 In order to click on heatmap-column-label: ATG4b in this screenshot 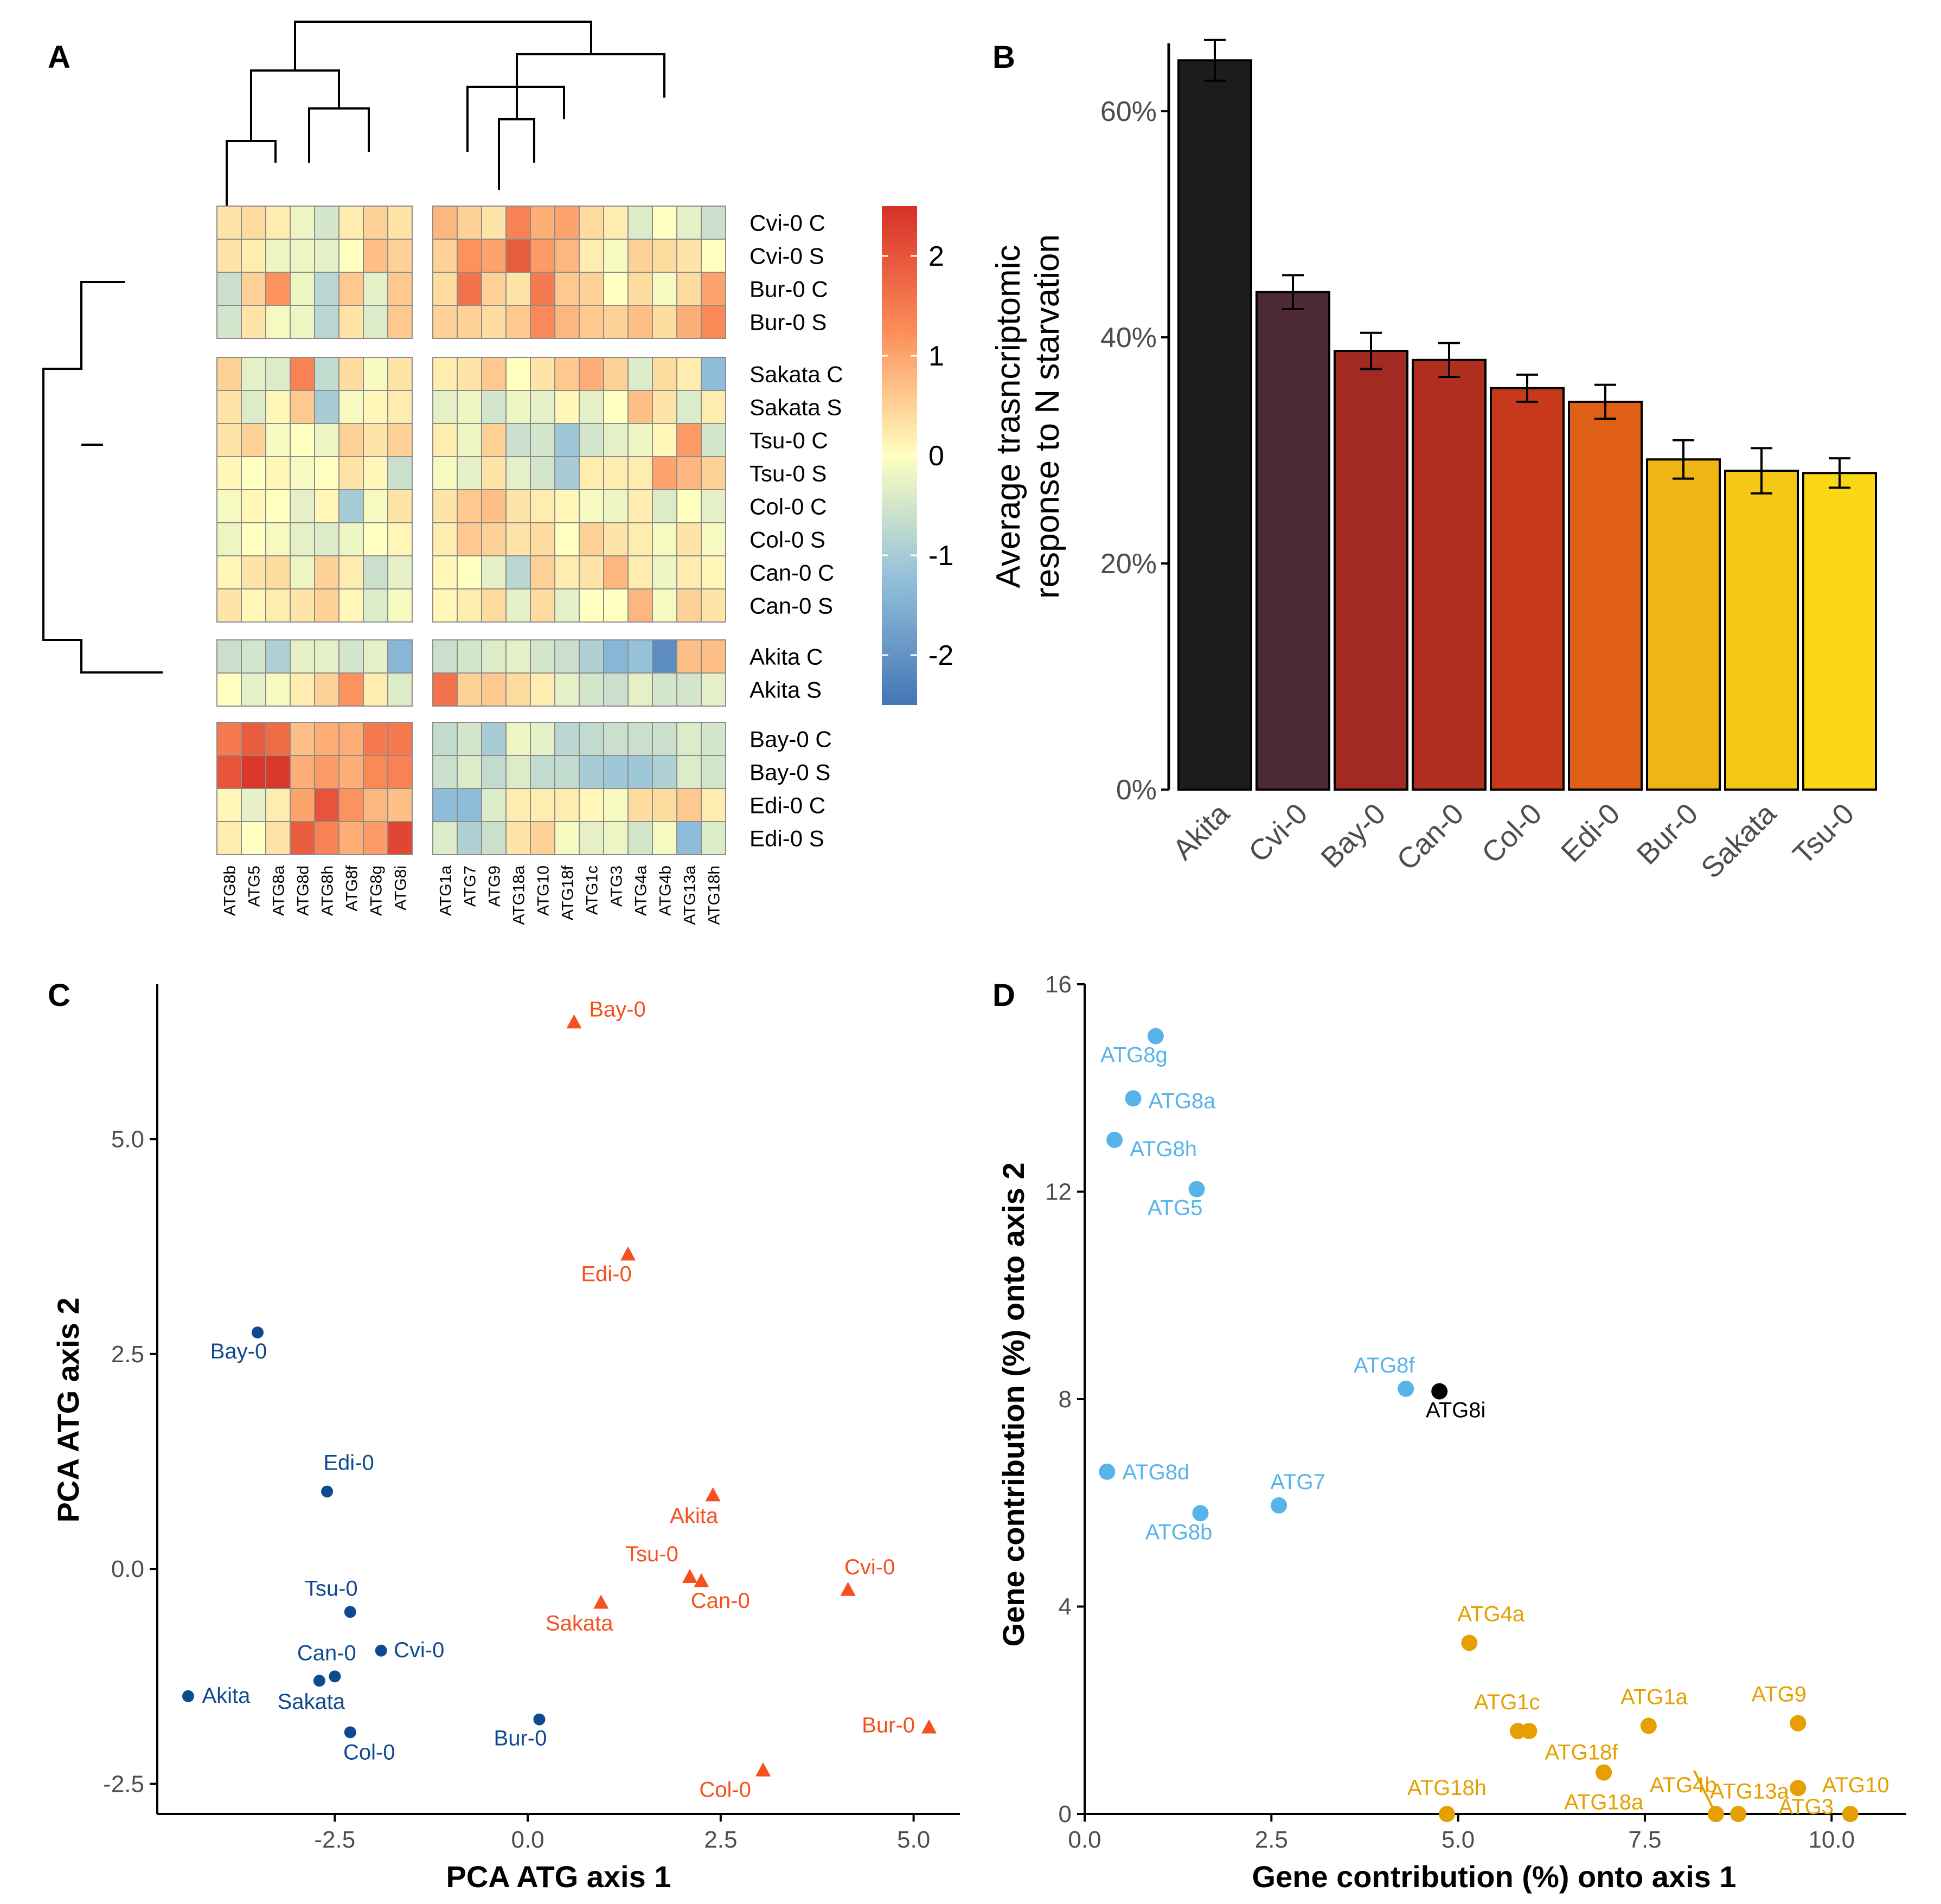, I will do `click(666, 891)`.